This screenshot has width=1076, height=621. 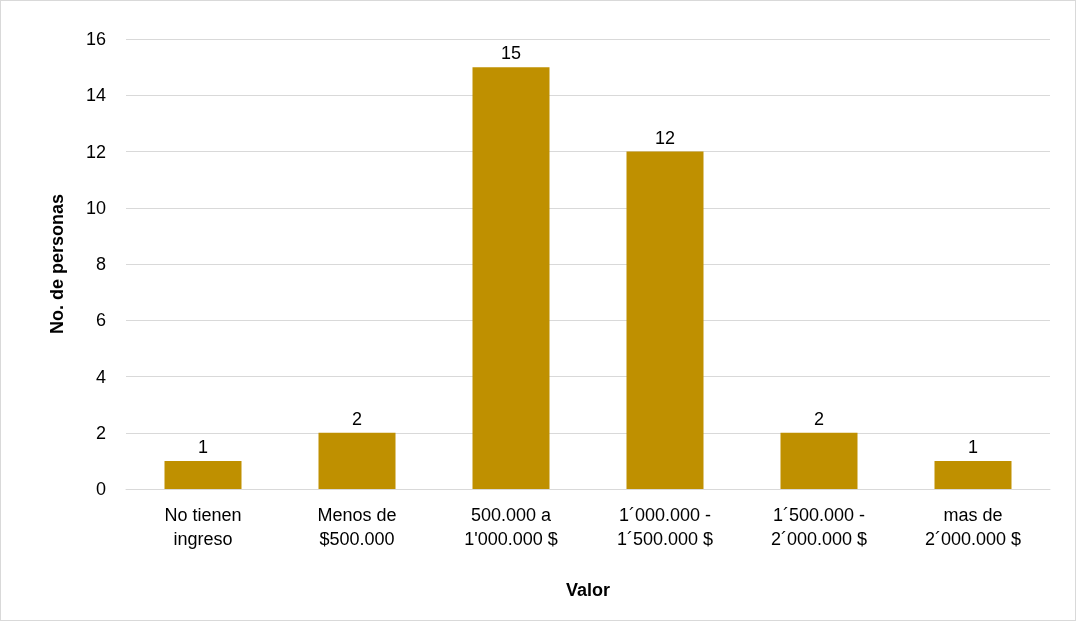 What do you see at coordinates (100, 432) in the screenshot?
I see `y-tick-label: 2` at bounding box center [100, 432].